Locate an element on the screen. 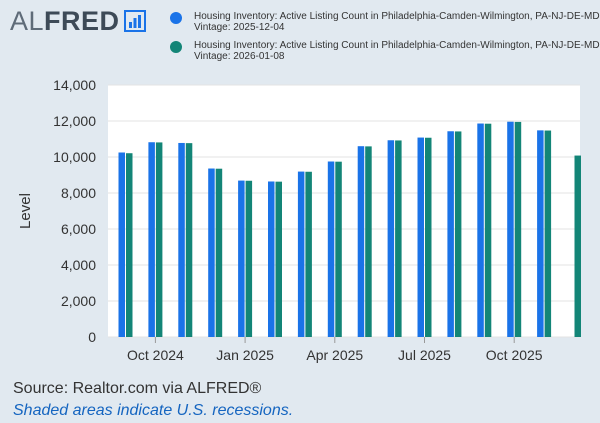 The height and width of the screenshot is (423, 600). x-tick-label: Jan 2025 is located at coordinates (245, 355).